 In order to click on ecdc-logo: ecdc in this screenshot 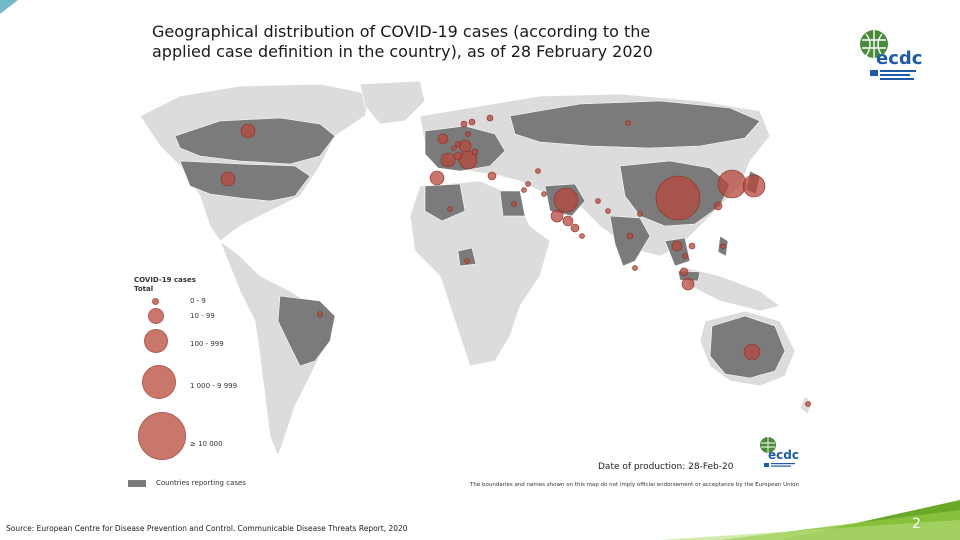, I will do `click(891, 55)`.